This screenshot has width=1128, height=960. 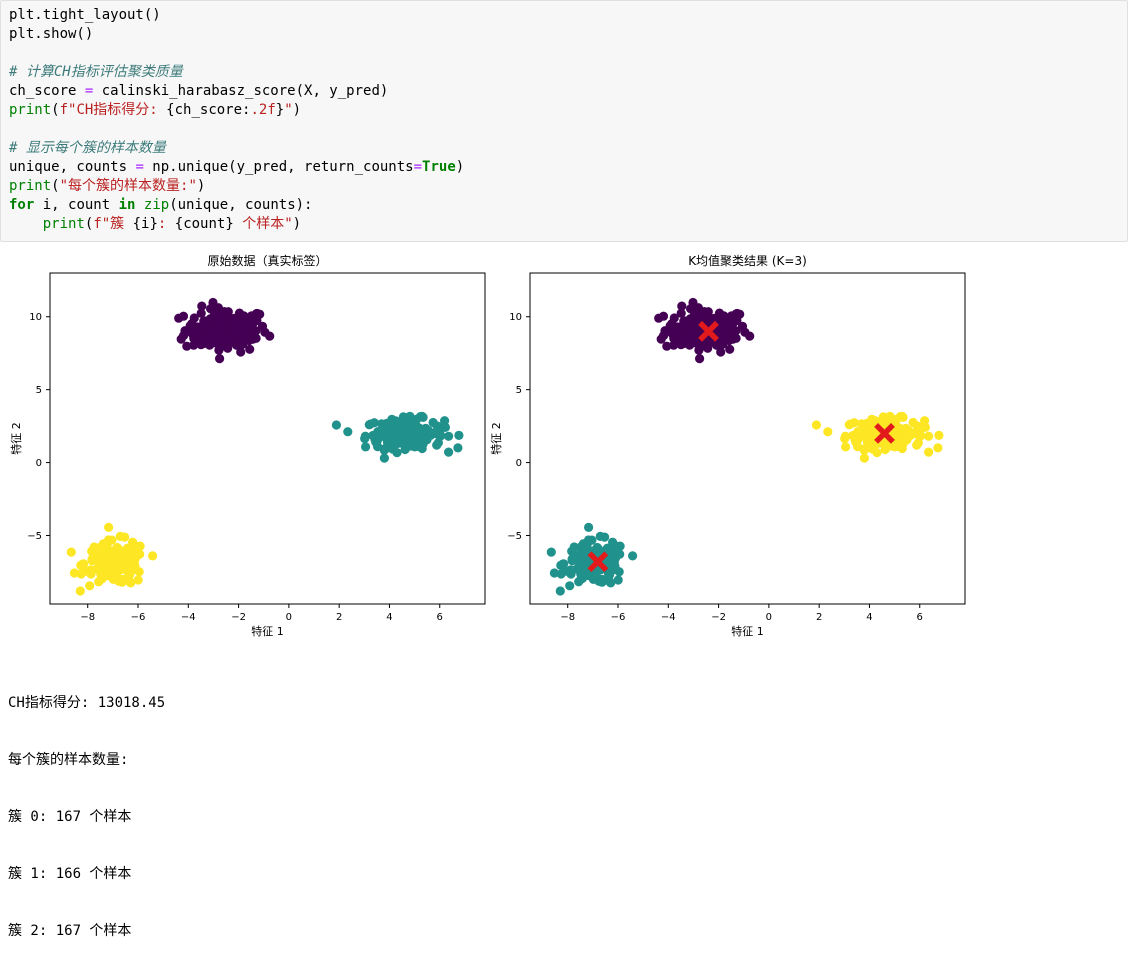 I want to click on output-line: 簇 0: 167 个样本, so click(x=70, y=817).